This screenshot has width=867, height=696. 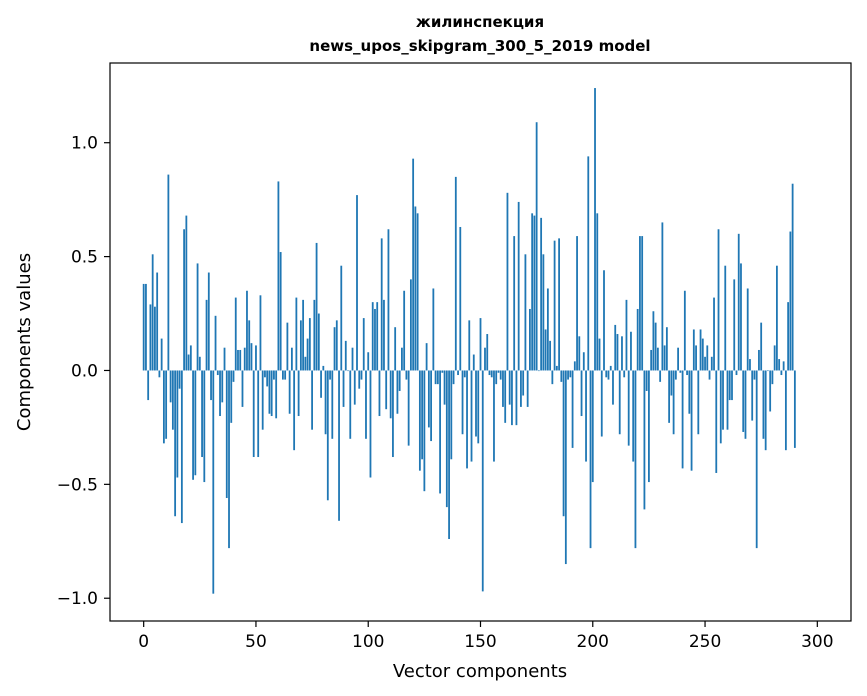 I want to click on x-tick-label: 100, so click(x=368, y=642).